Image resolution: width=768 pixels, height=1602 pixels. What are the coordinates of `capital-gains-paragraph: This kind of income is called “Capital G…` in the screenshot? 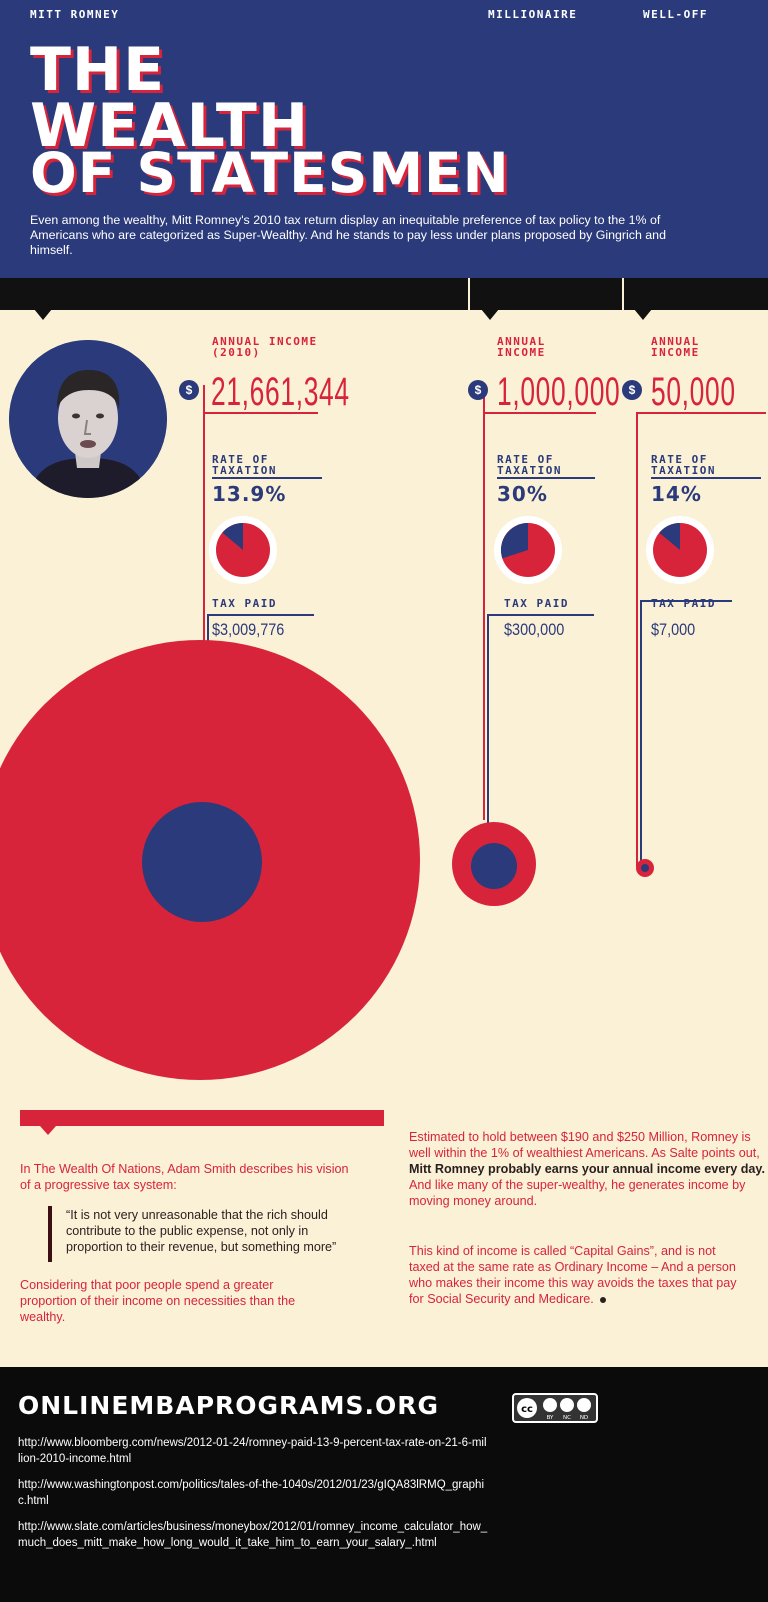 It's located at (573, 1275).